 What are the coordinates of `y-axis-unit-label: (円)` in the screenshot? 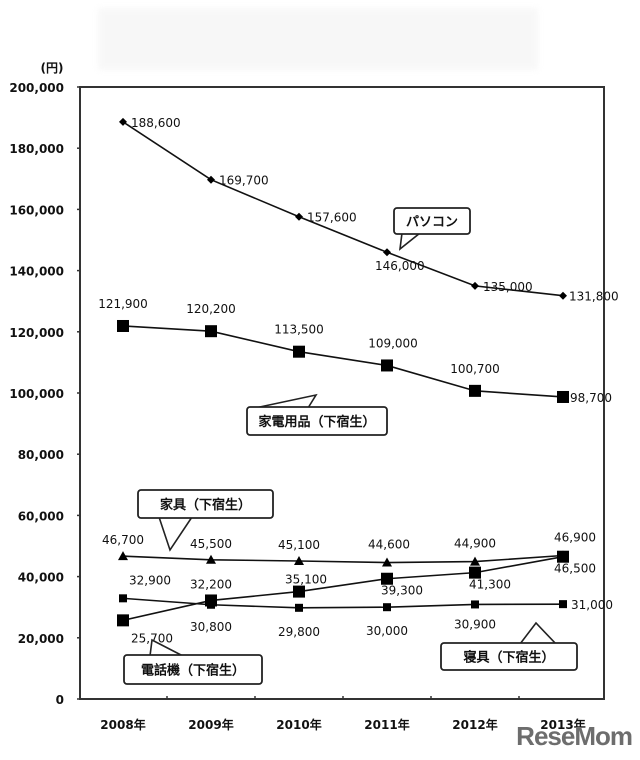 It's located at (52, 68).